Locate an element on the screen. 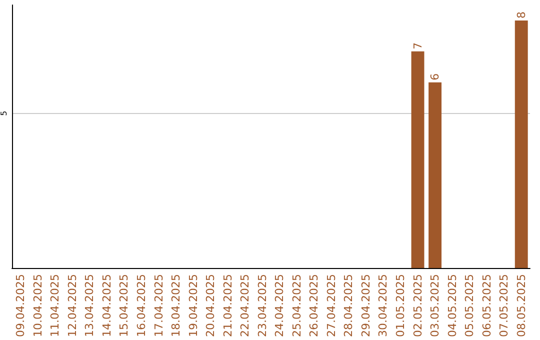 This screenshot has height=340, width=540. data-label: 8 is located at coordinates (521, 14).